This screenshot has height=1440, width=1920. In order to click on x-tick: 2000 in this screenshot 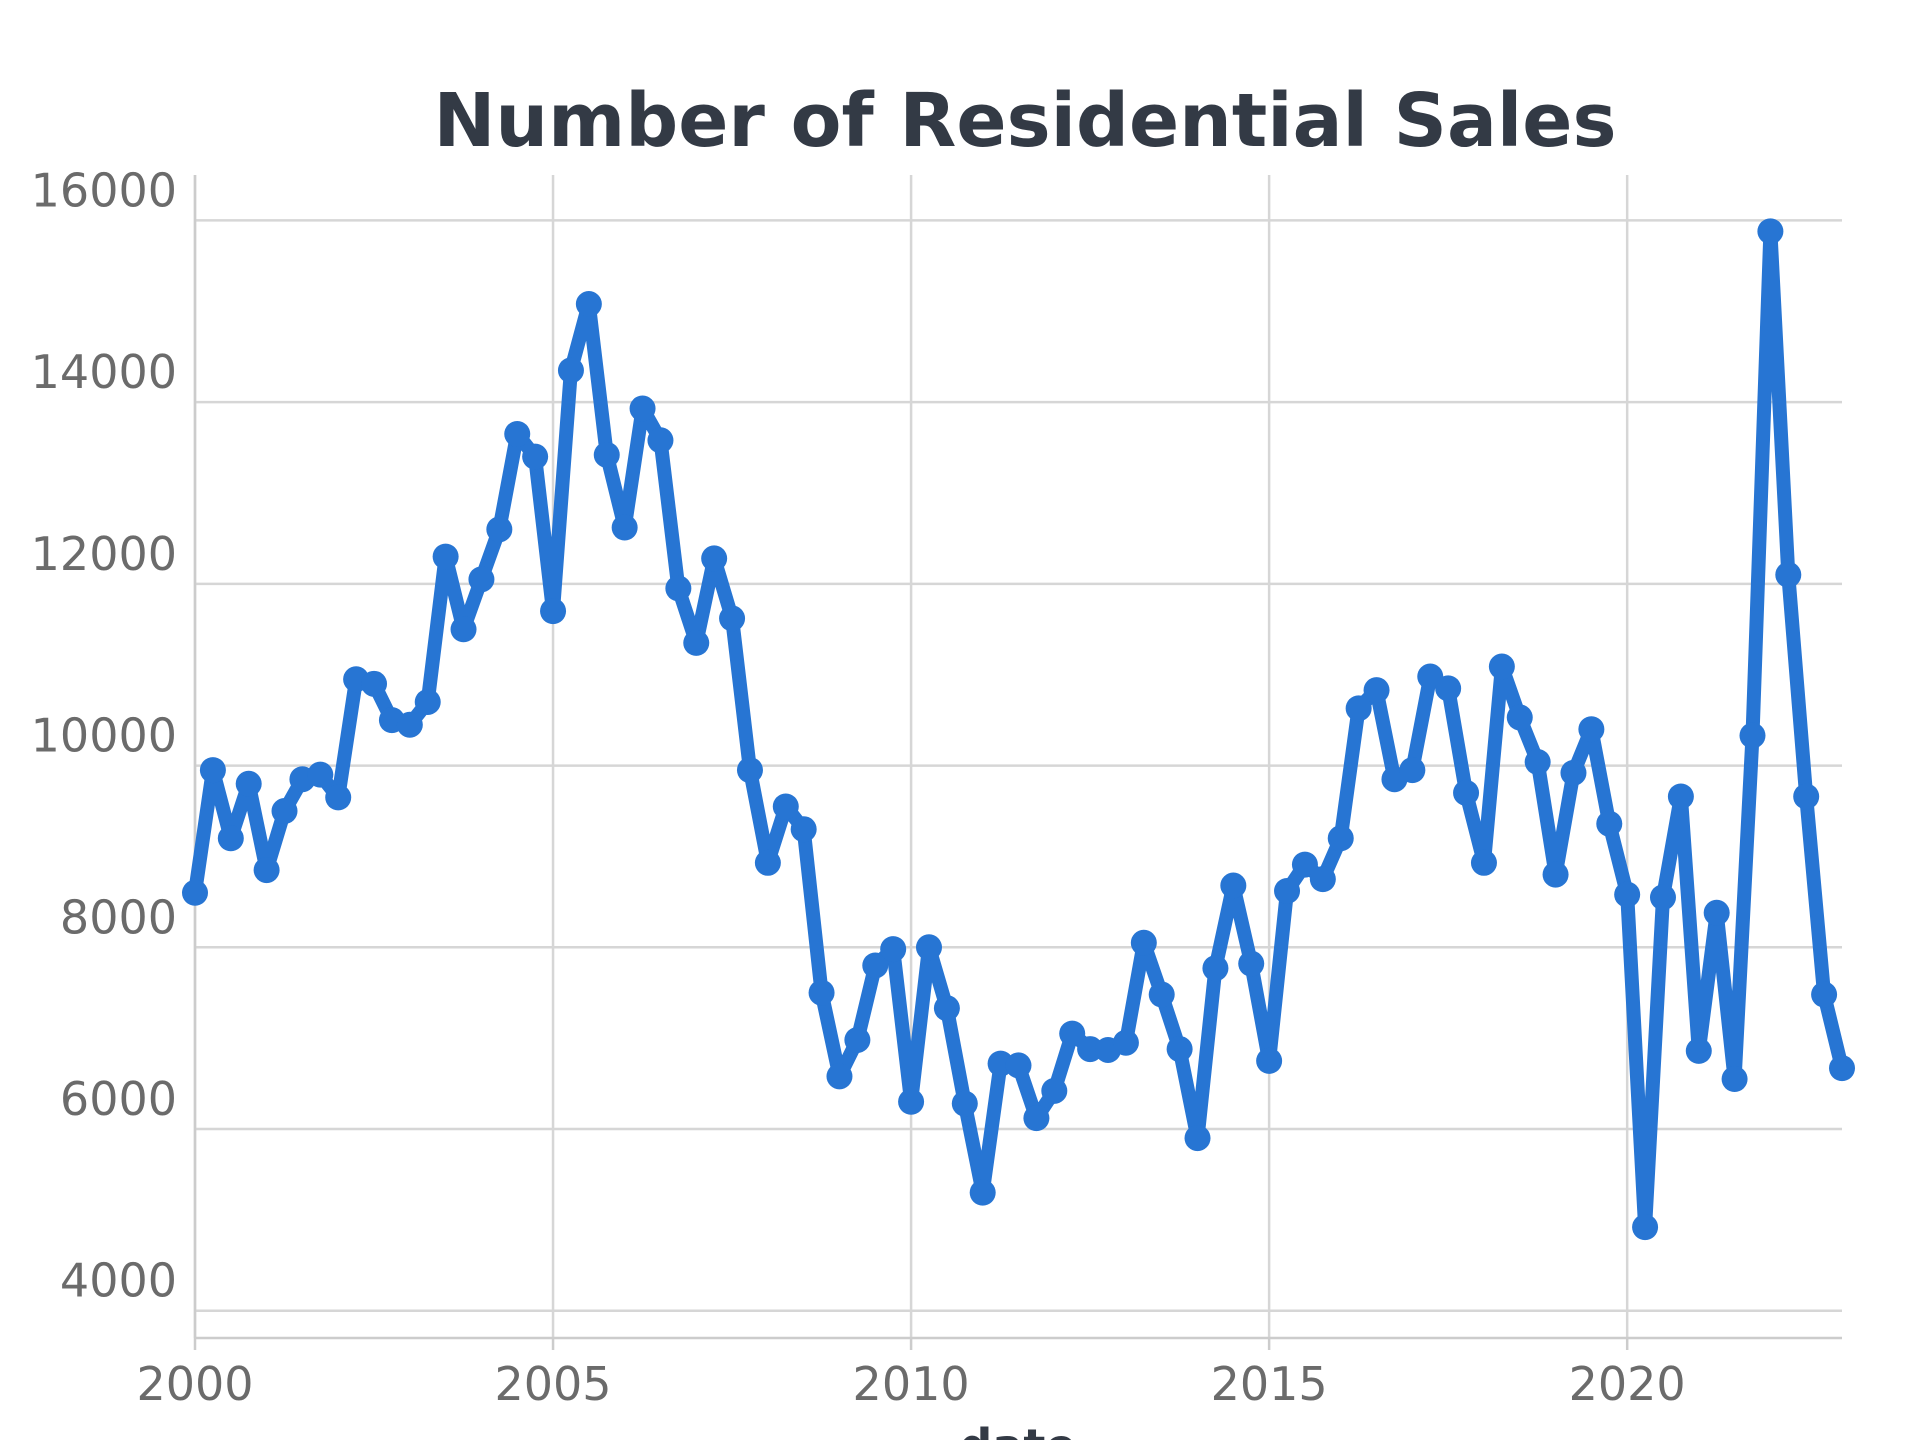, I will do `click(194, 1384)`.